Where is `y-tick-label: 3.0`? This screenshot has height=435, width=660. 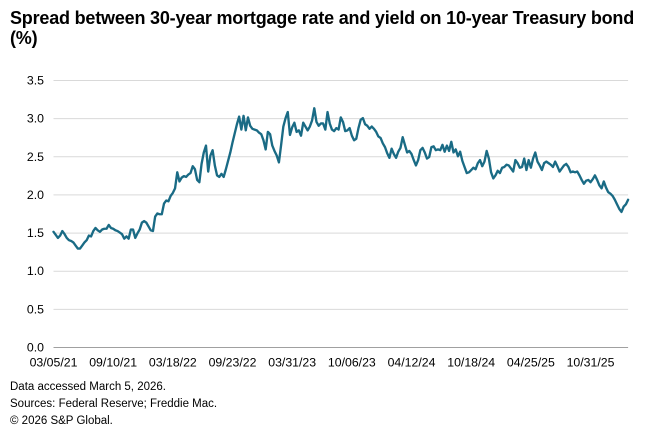 y-tick-label: 3.0 is located at coordinates (35, 119).